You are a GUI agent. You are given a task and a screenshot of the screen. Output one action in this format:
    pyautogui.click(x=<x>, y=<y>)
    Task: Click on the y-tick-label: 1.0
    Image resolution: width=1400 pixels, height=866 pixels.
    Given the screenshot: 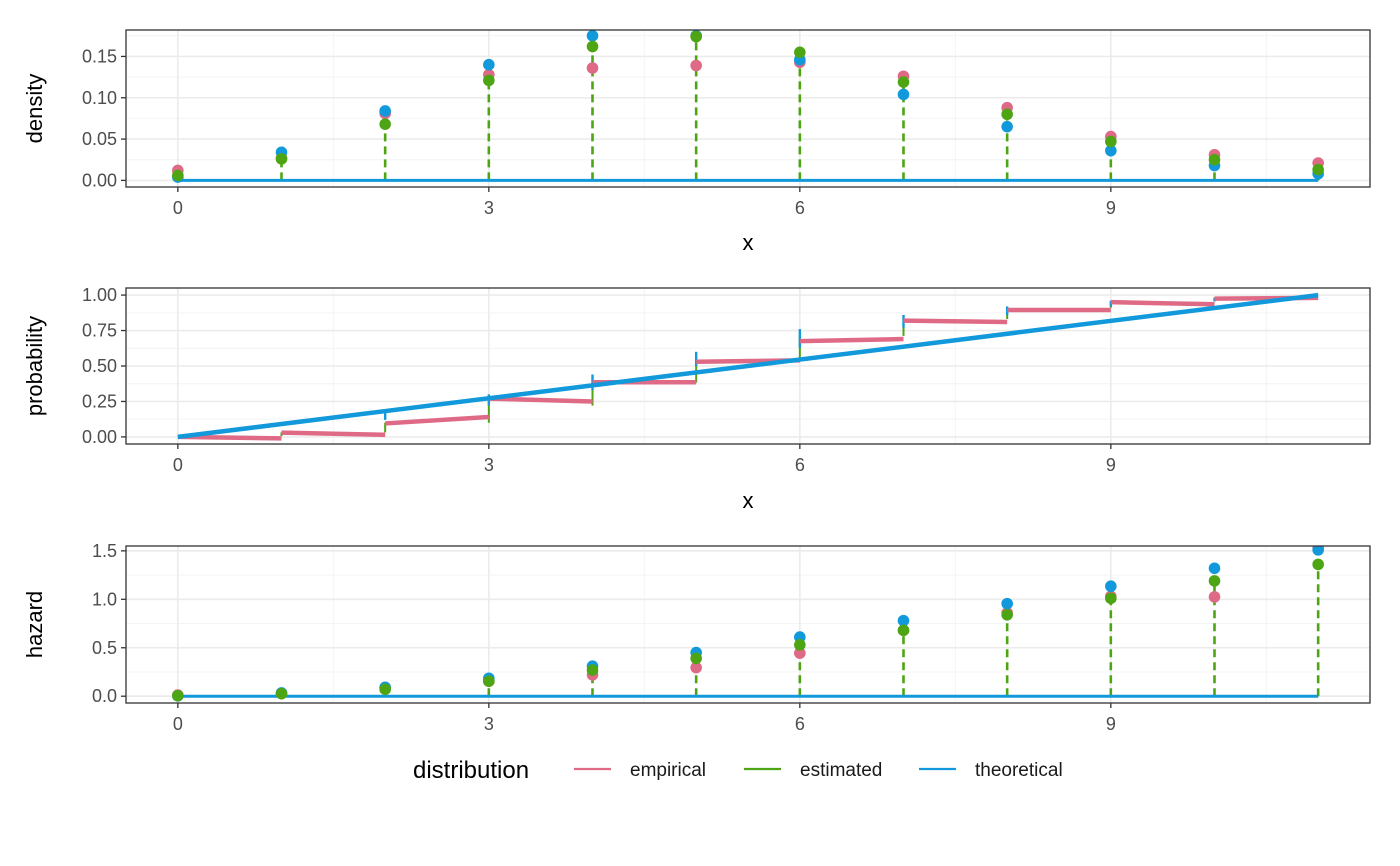 What is the action you would take?
    pyautogui.click(x=104, y=599)
    